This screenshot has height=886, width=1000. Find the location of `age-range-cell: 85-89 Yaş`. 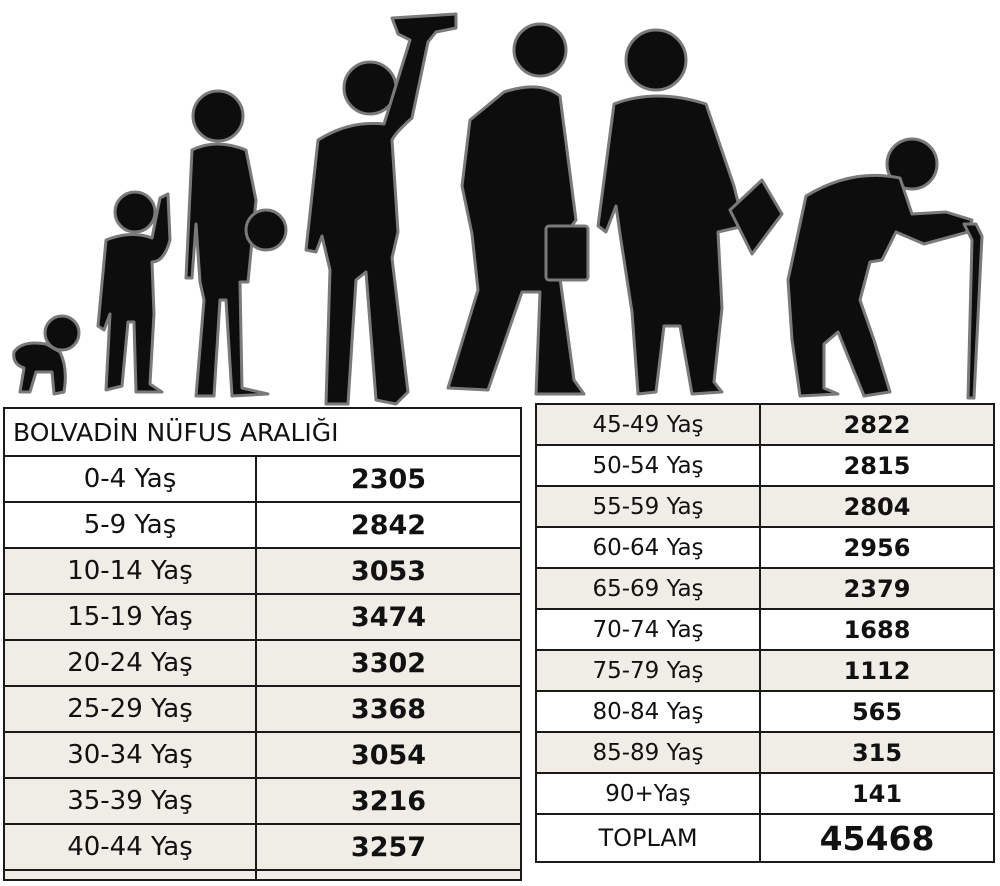

age-range-cell: 85-89 Yaş is located at coordinates (648, 752).